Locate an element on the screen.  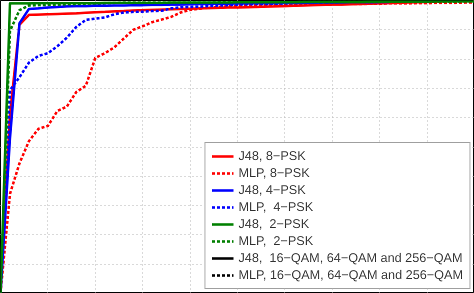
legend-label: MLP, 2−PSK is located at coordinates (276, 241).